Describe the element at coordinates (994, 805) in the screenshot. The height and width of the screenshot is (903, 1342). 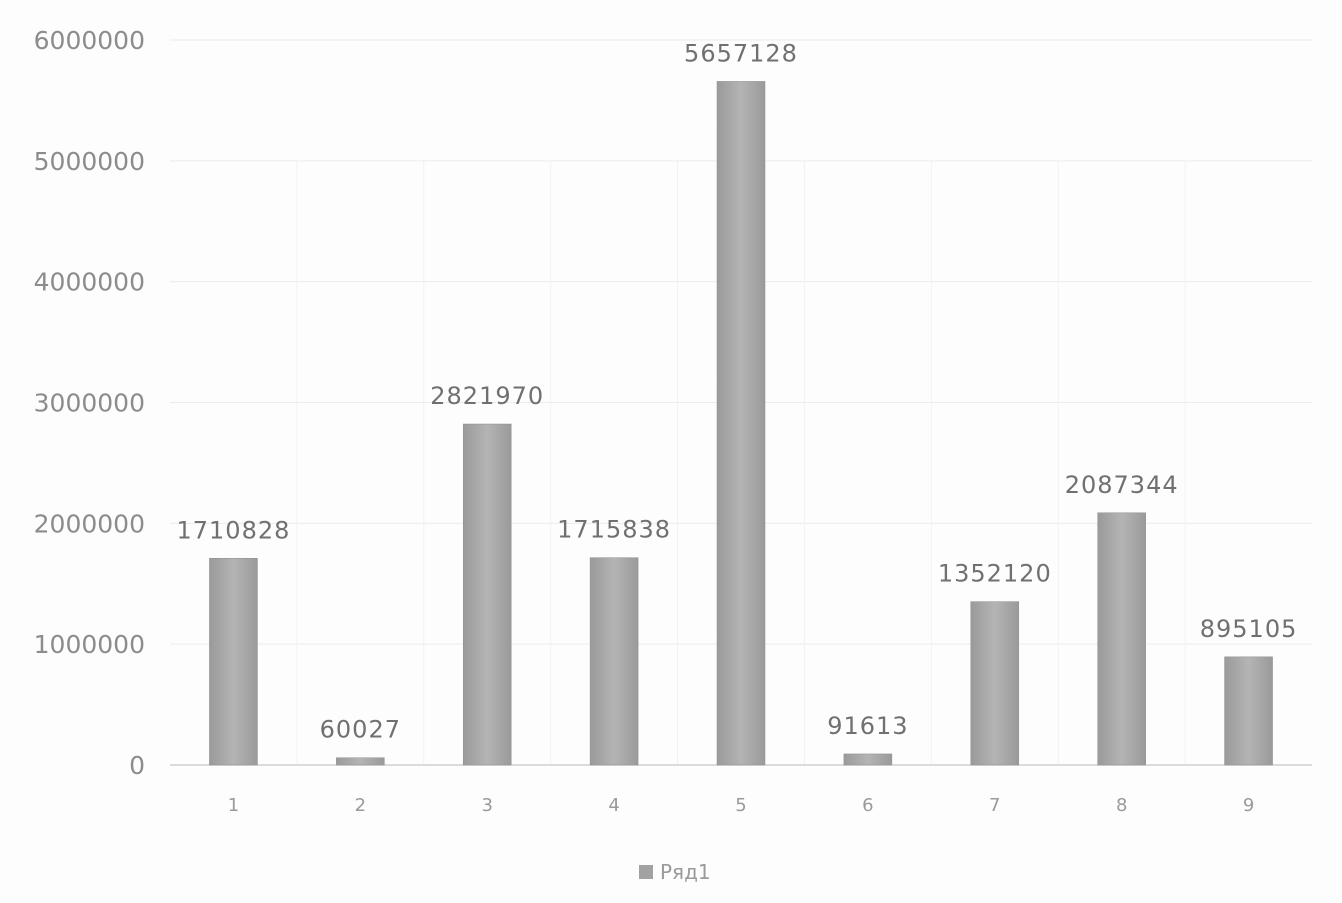
I see `x-tick-label: 7` at that location.